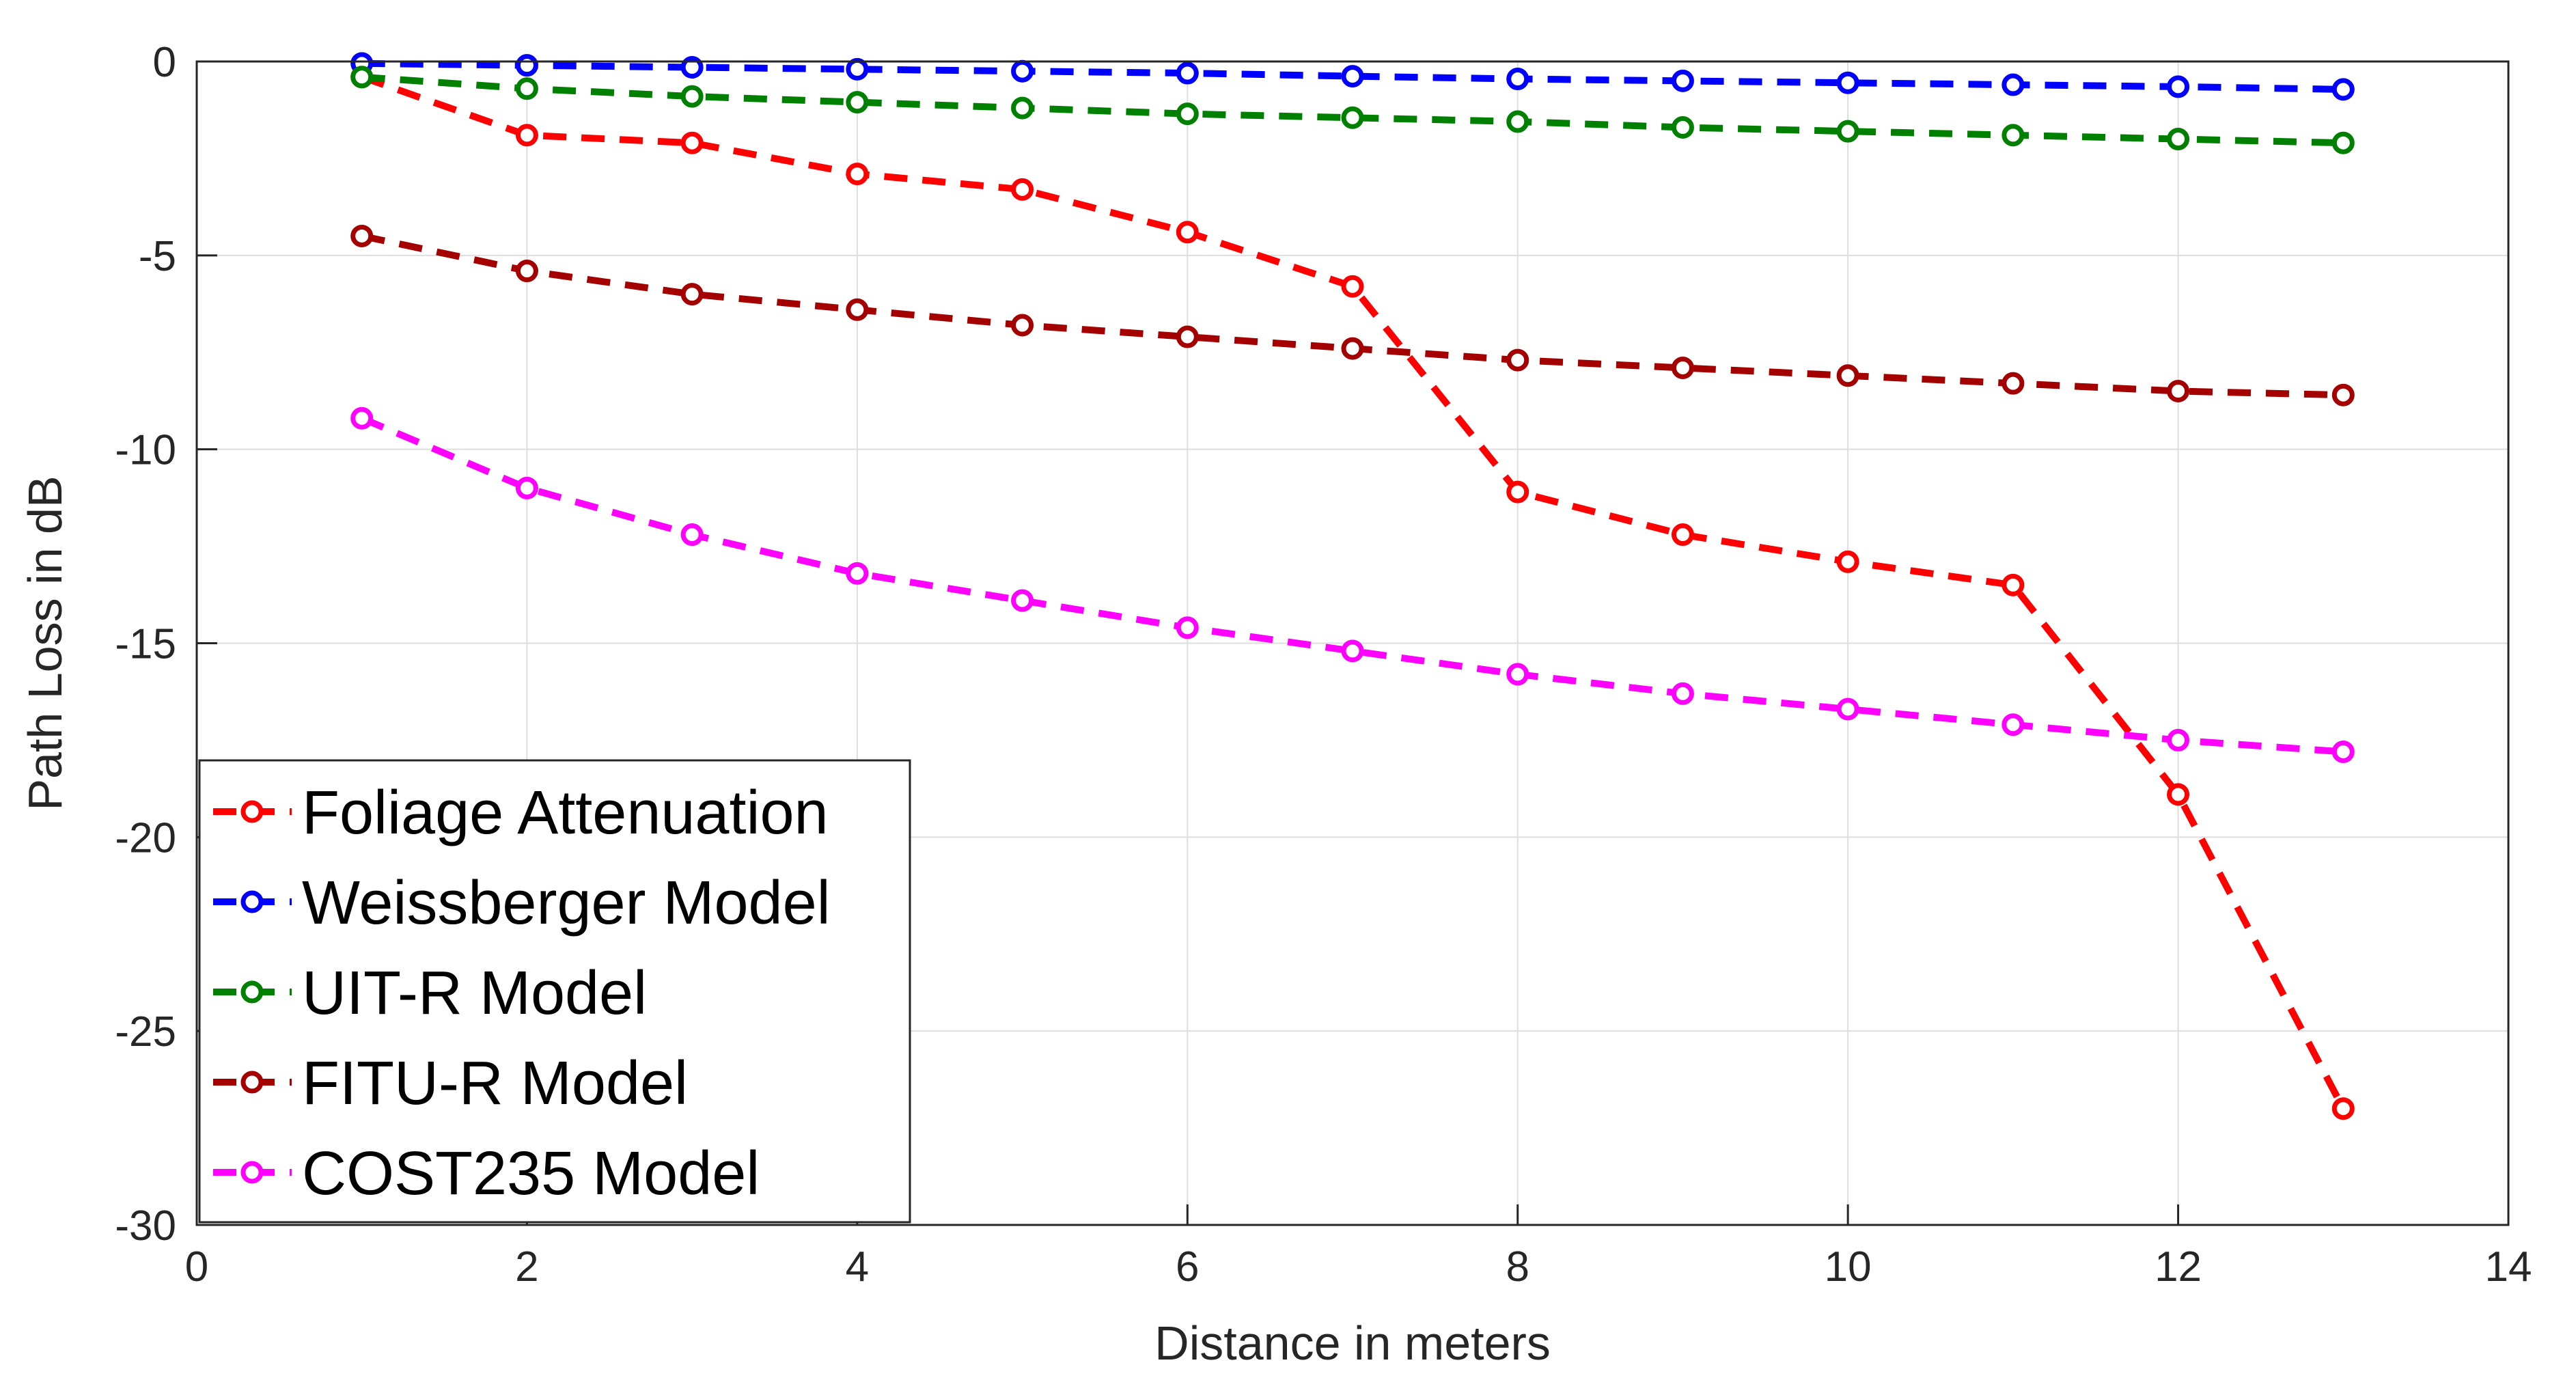 The width and height of the screenshot is (2576, 1393). I want to click on legend-label: Weissberger Model, so click(566, 903).